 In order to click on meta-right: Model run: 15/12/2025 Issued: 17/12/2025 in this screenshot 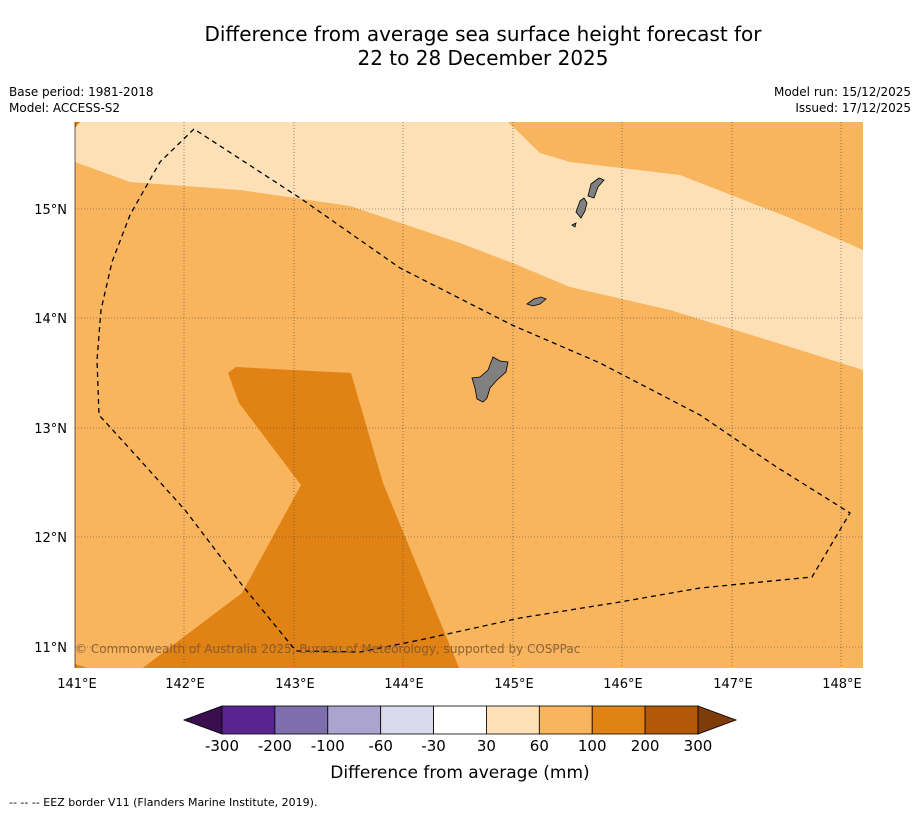, I will do `click(842, 100)`.